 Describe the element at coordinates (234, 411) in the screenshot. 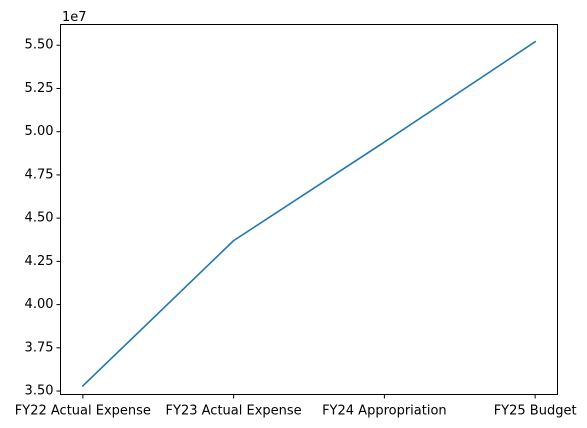

I see `x-tick-label: FY23 Actual Expense` at that location.